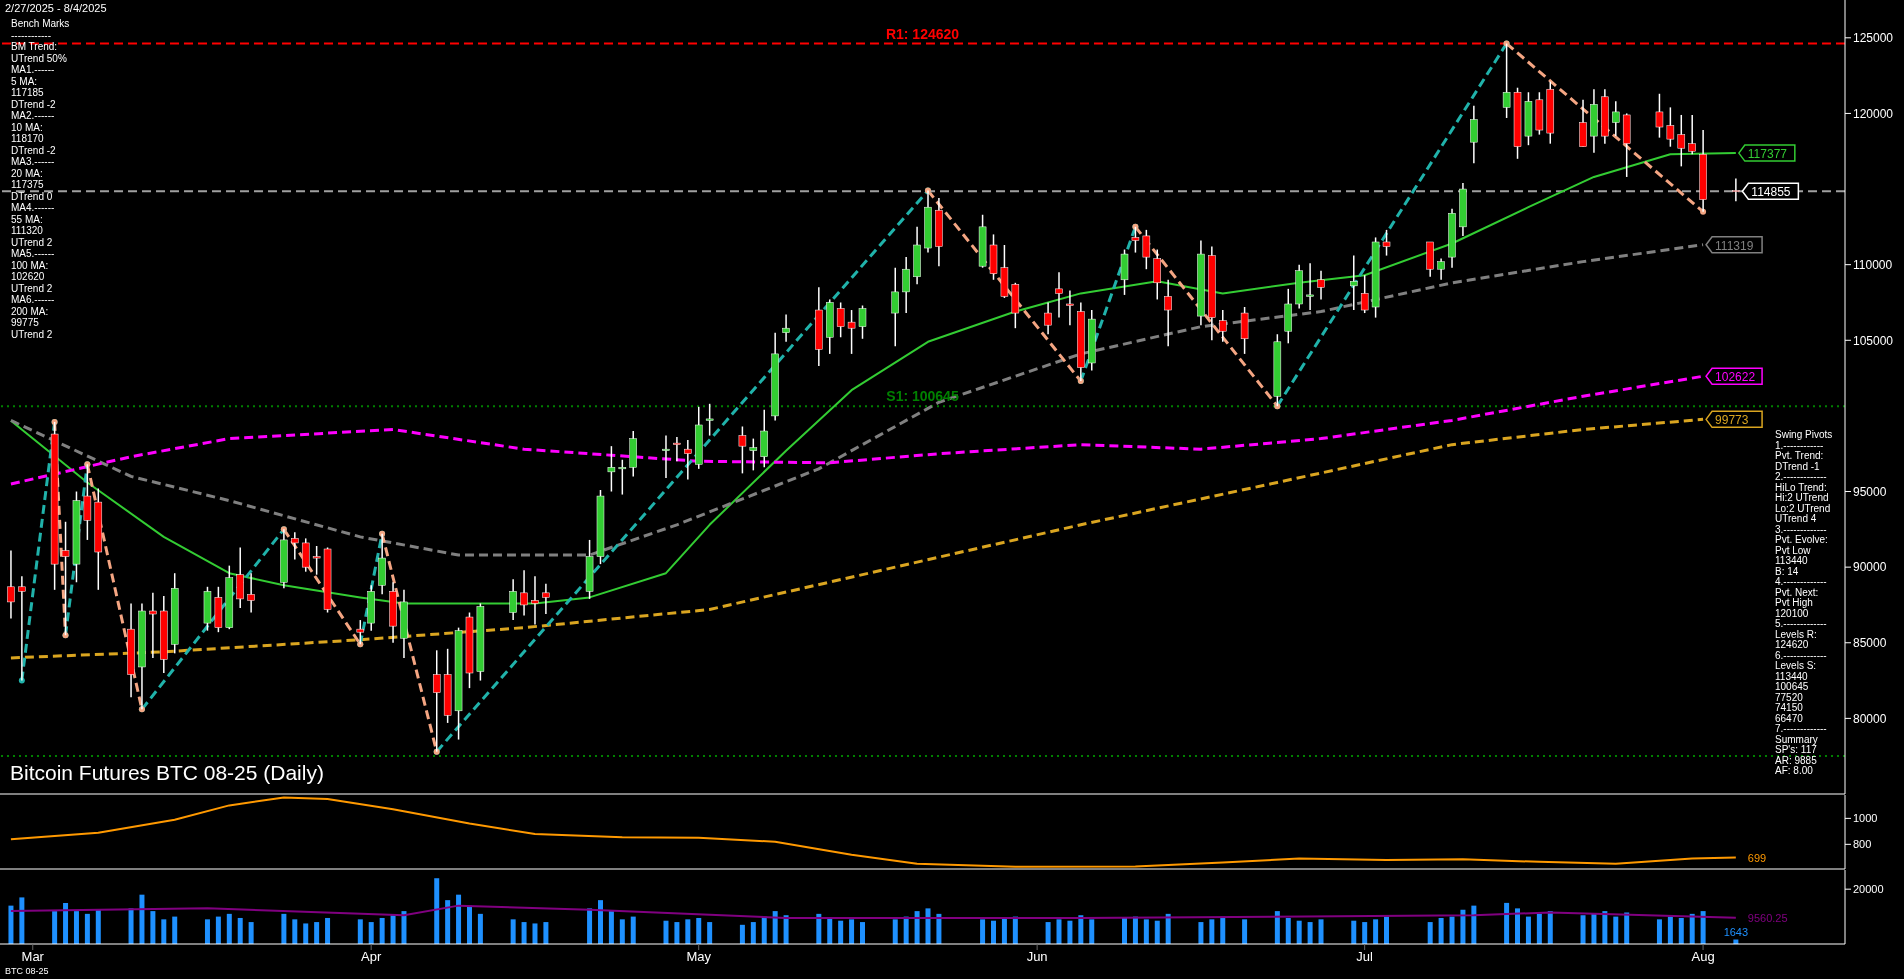 The width and height of the screenshot is (1904, 979). Describe the element at coordinates (1873, 340) in the screenshot. I see `y-tick-label: 105000` at that location.